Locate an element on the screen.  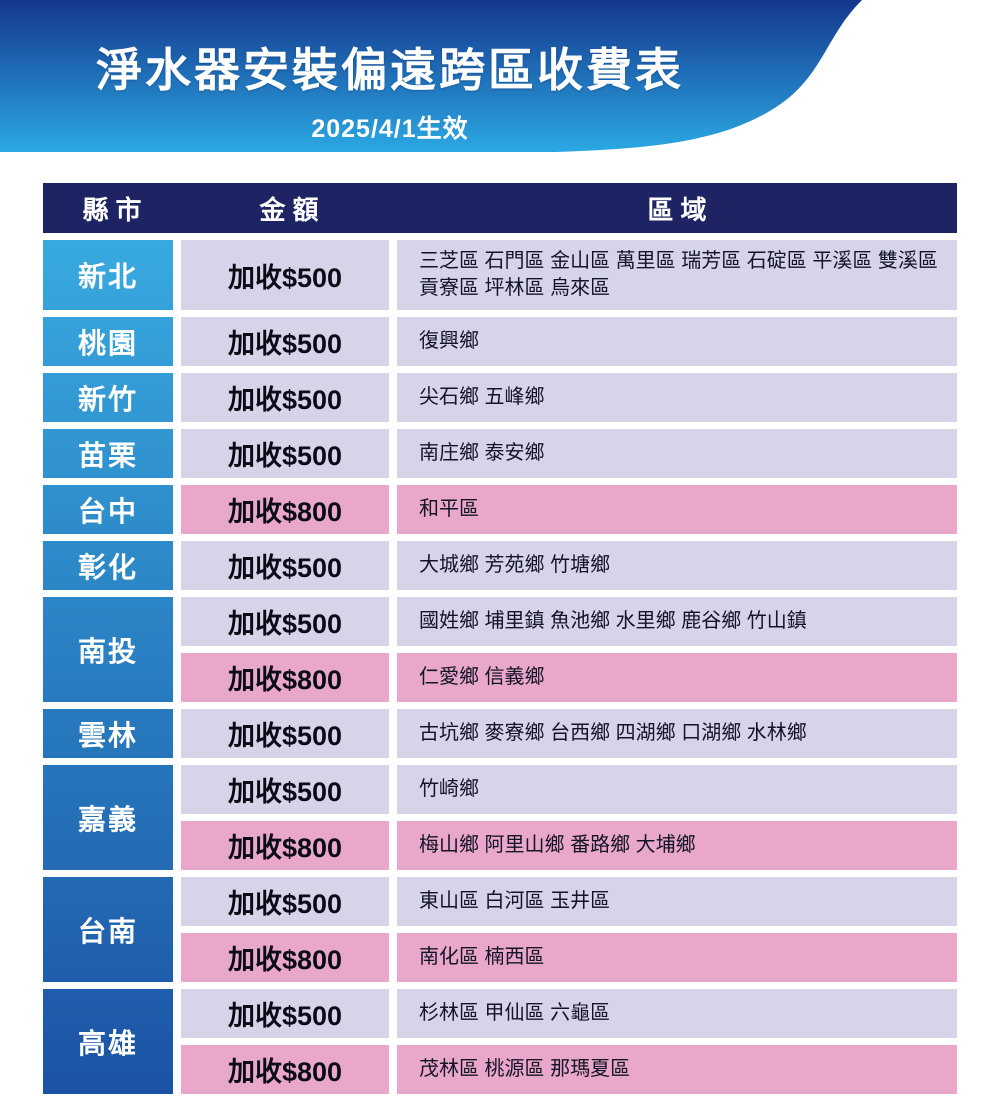
county-entries: 加收$500 南庄鄉 泰安鄉 is located at coordinates (569, 453).